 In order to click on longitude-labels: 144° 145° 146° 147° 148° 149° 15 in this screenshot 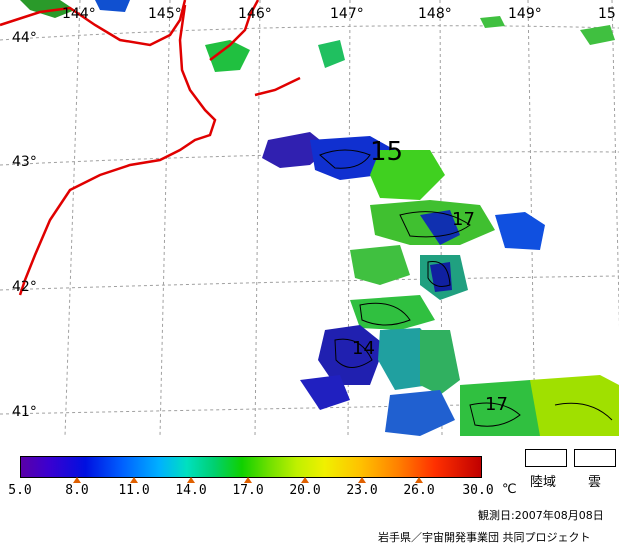, I will do `click(339, 14)`.